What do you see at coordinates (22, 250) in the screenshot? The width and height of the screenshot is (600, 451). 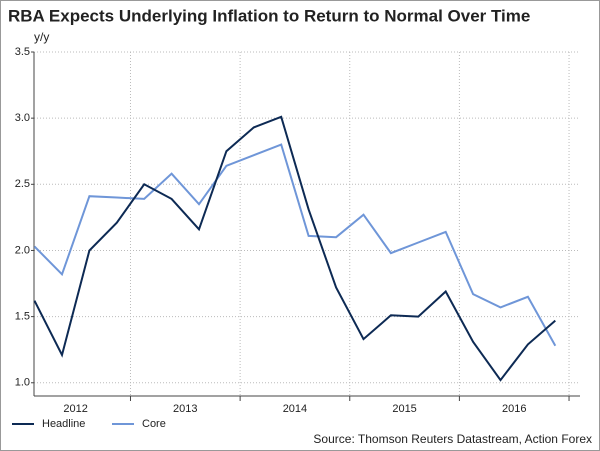 I see `y-tick-label: 2.0` at bounding box center [22, 250].